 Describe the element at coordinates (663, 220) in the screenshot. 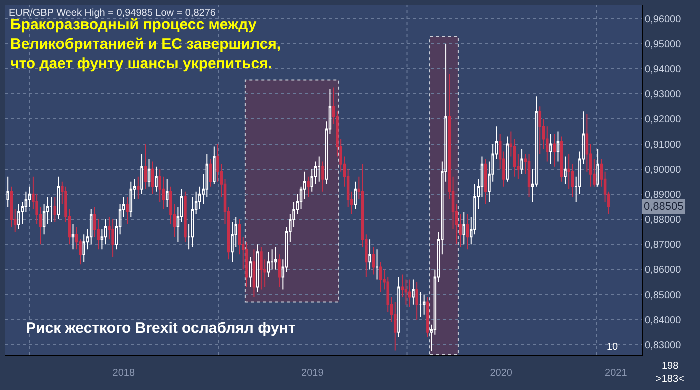

I see `y-tick-label: 0,88000` at that location.